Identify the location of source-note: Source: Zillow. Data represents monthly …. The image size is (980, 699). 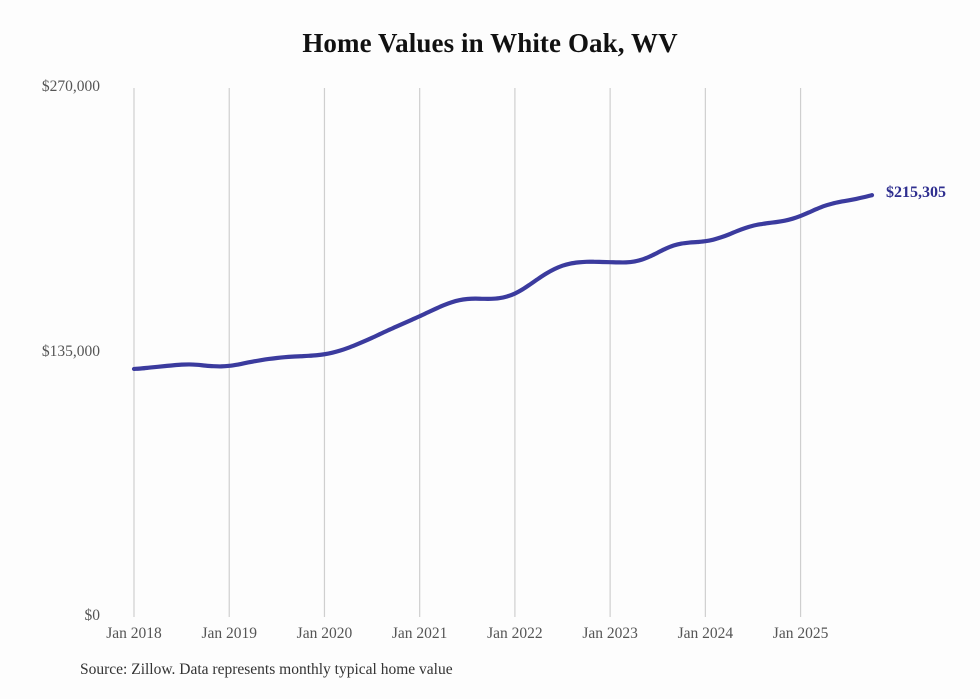
(266, 669).